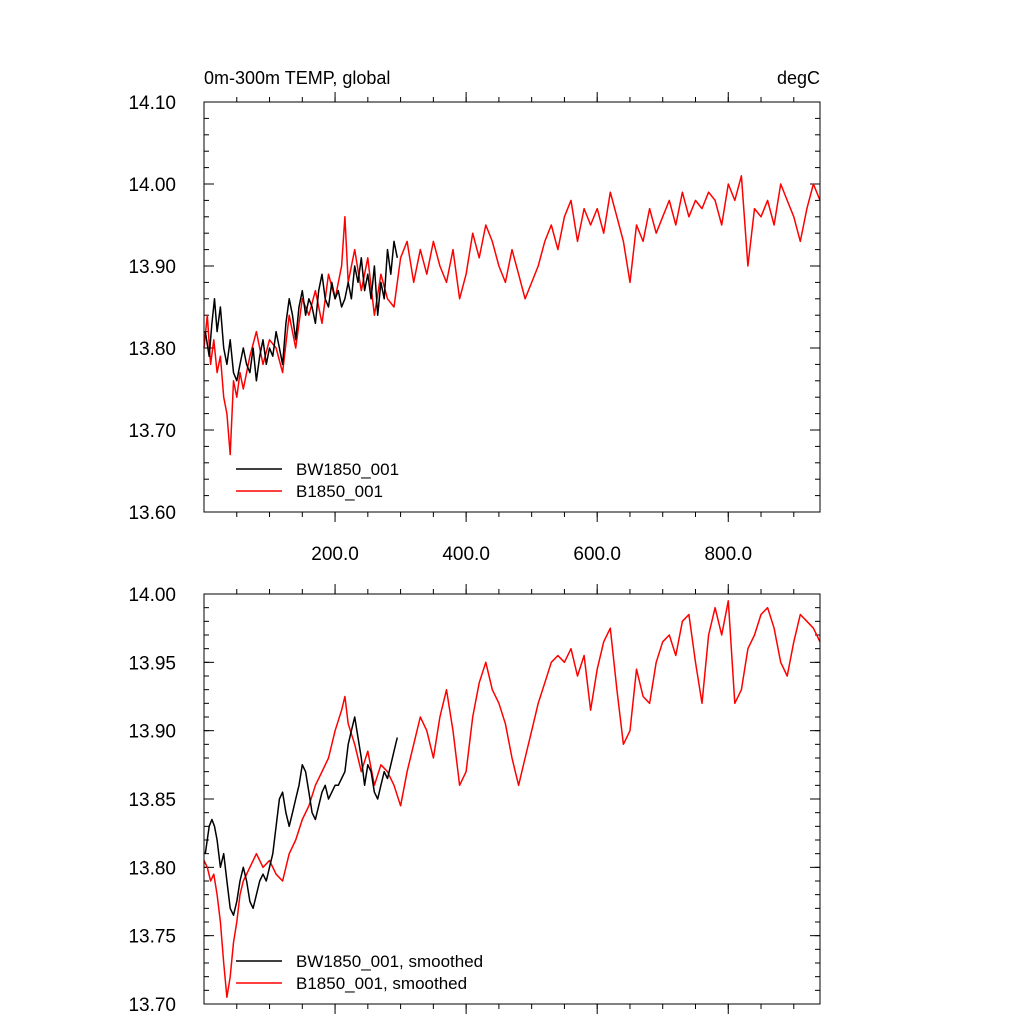 The width and height of the screenshot is (1024, 1024). I want to click on bottom-y-tick-label: 13.90, so click(152, 732).